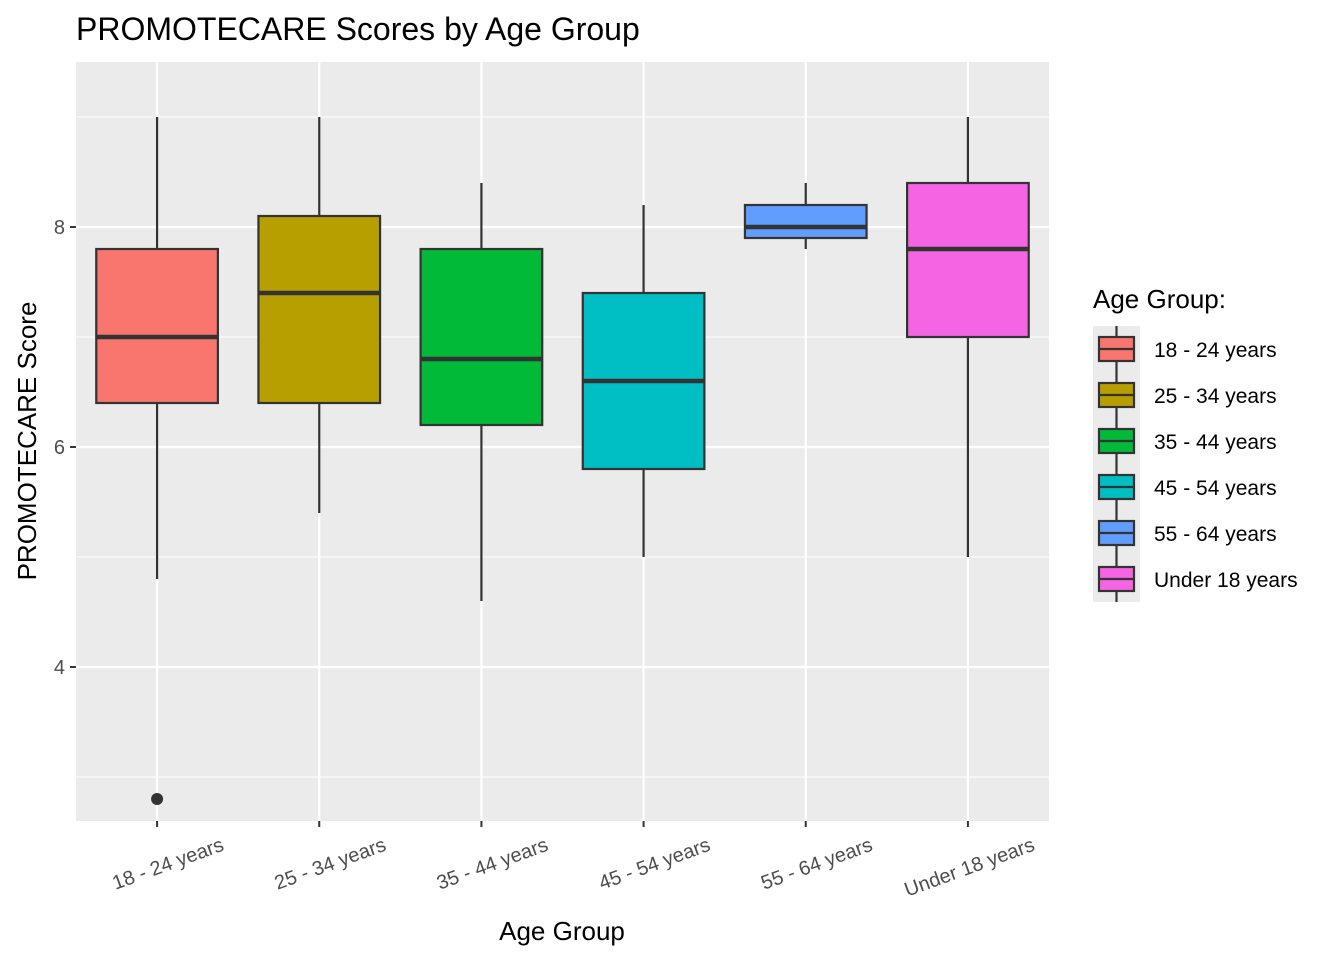 The width and height of the screenshot is (1344, 960). Describe the element at coordinates (59, 228) in the screenshot. I see `y-tick-label: 8` at that location.